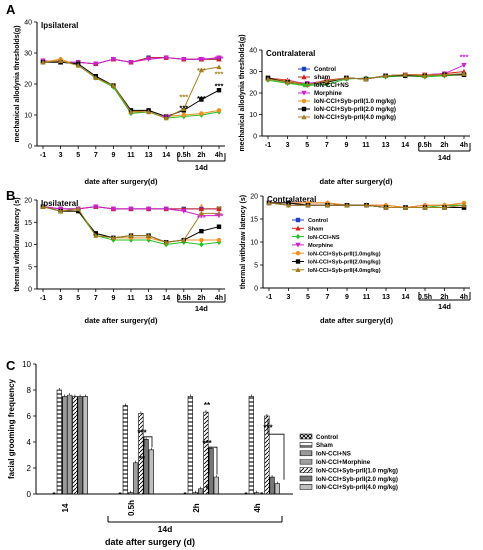 This screenshot has height=550, width=483. Describe the element at coordinates (324, 445) in the screenshot. I see `legend-label: Sham` at that location.